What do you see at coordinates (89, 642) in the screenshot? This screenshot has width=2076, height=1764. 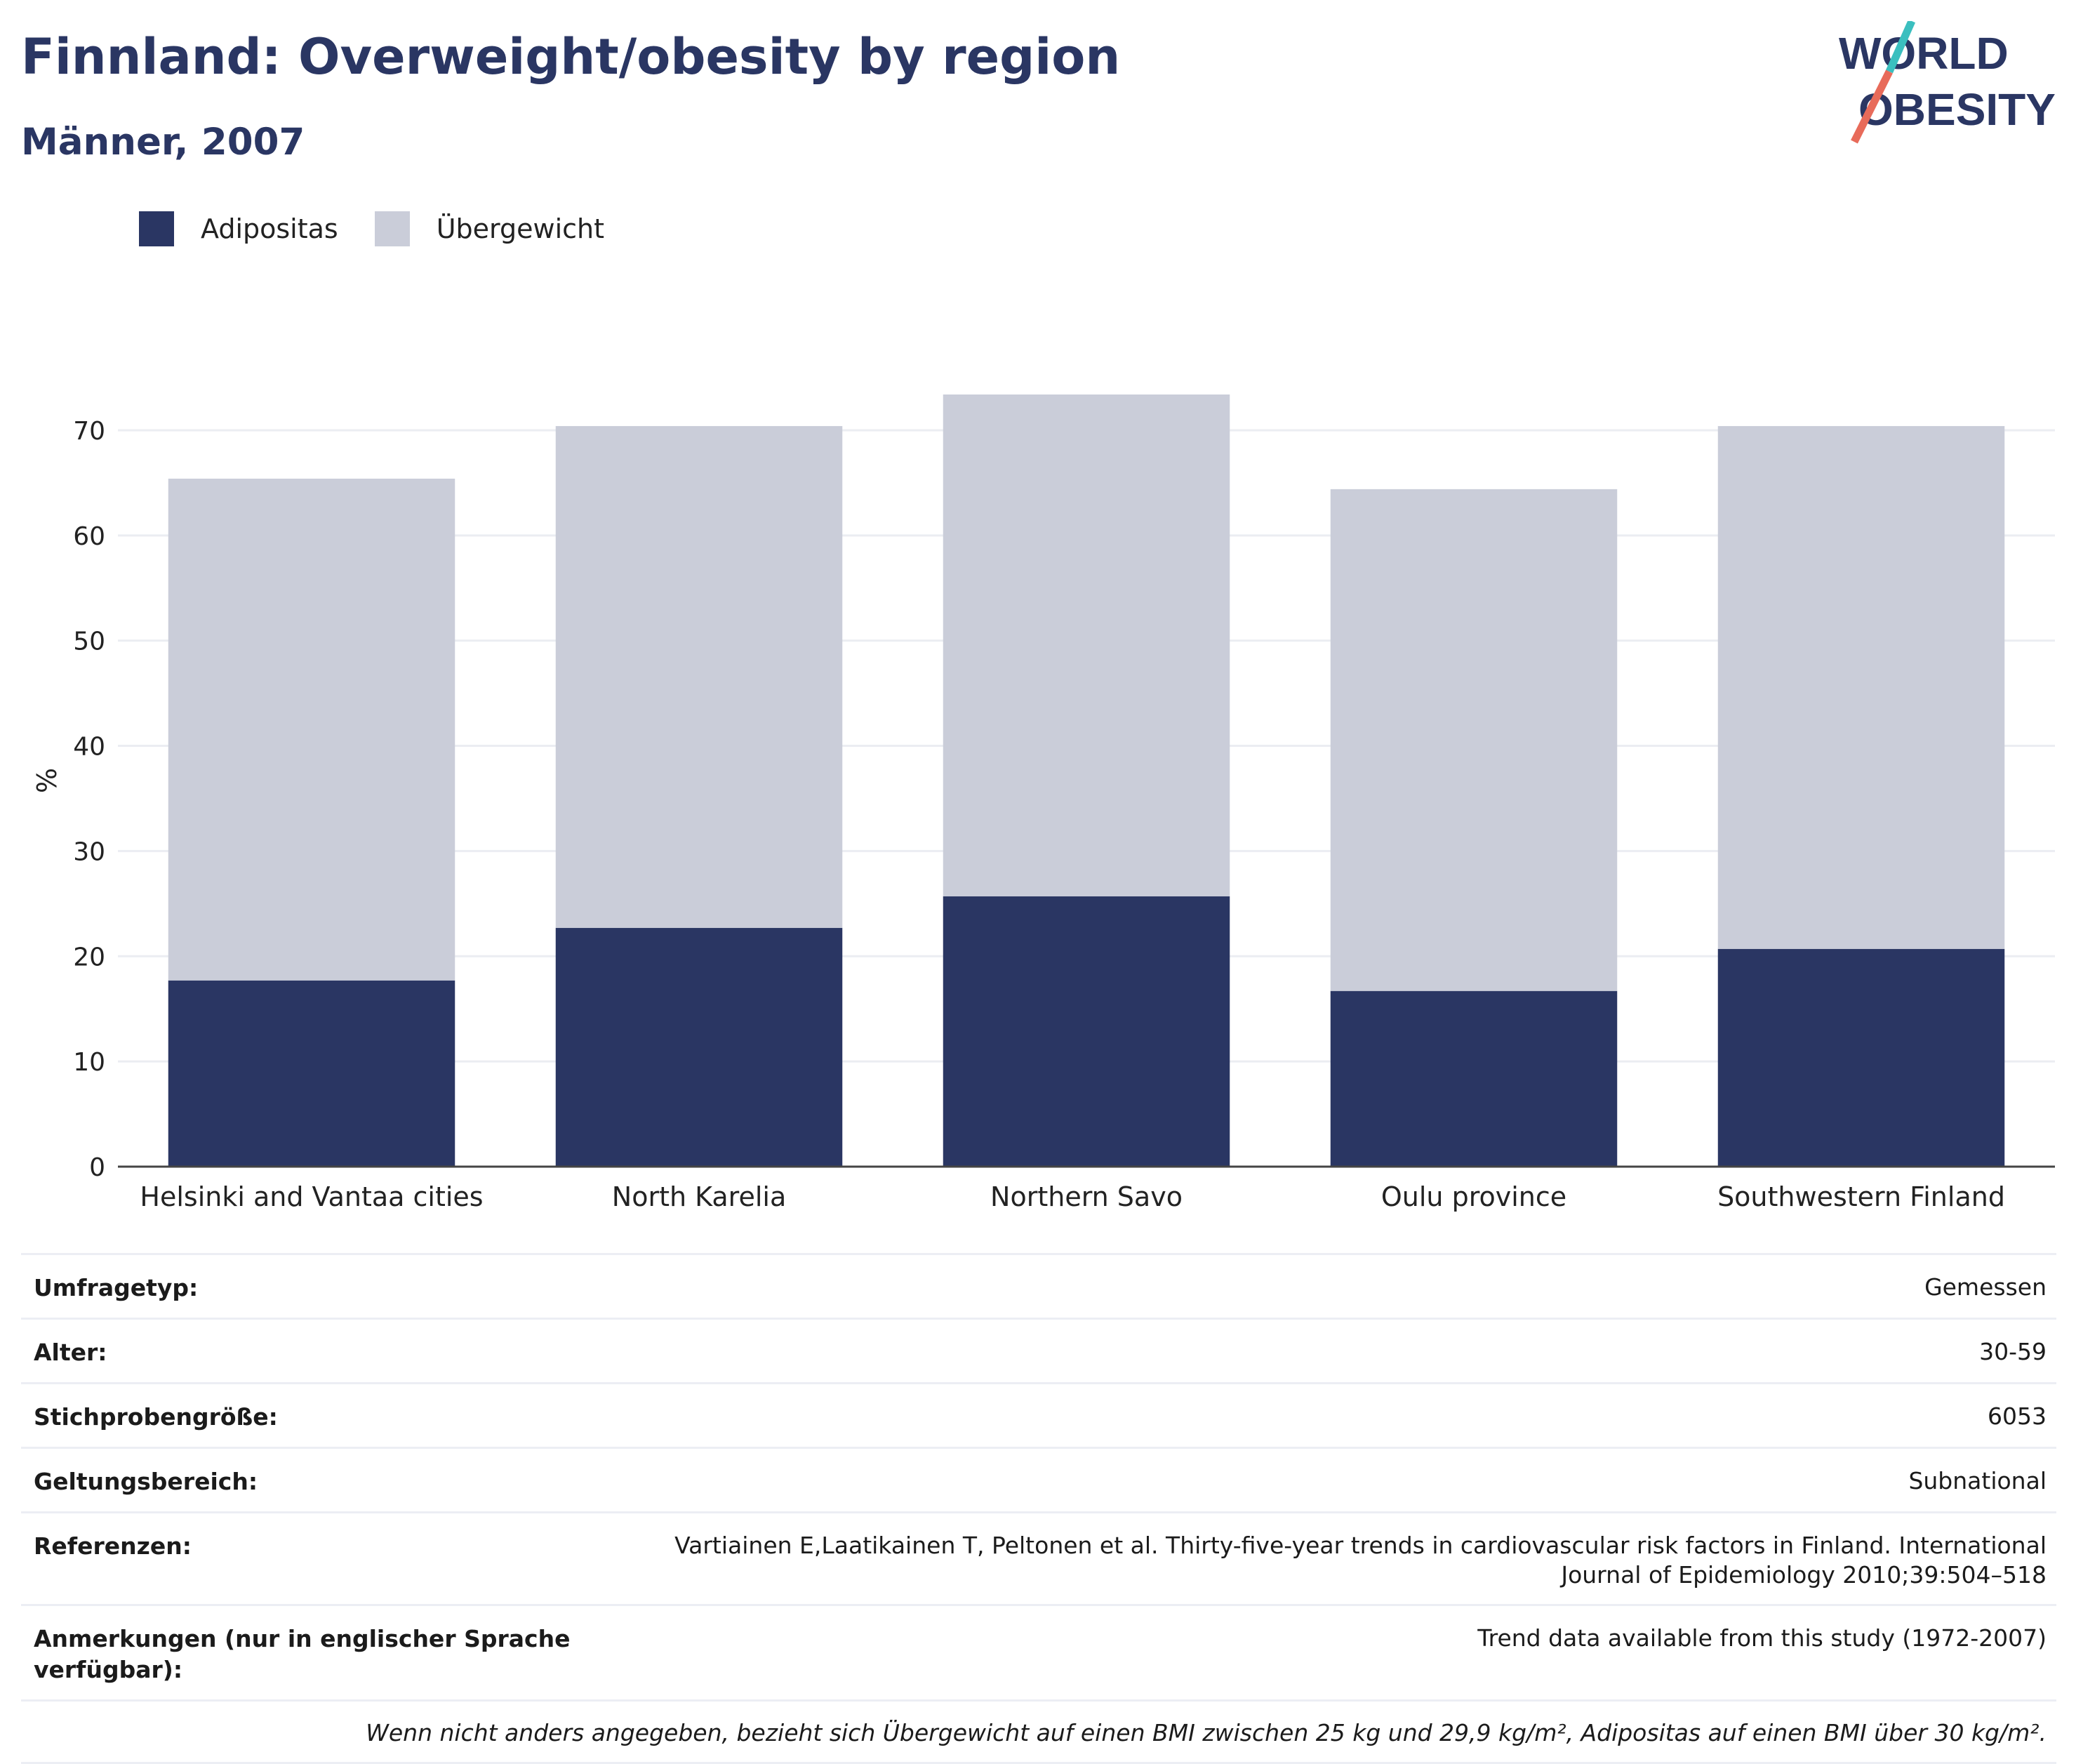 I see `y-tick-label: 50` at bounding box center [89, 642].